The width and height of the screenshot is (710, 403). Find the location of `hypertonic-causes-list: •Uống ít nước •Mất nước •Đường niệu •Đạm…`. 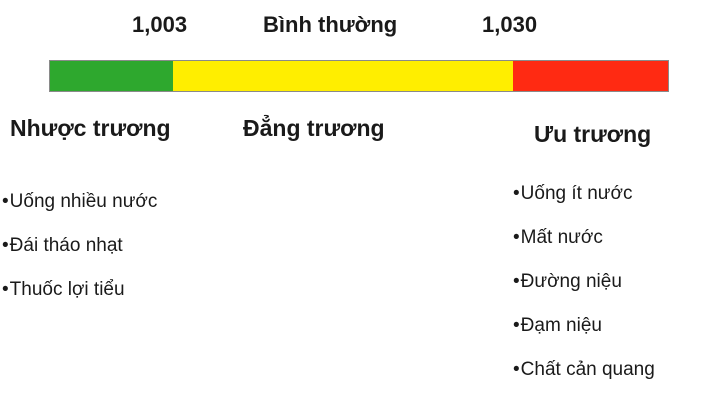

hypertonic-causes-list: •Uống ít nước •Mất nước •Đường niệu •Đạm… is located at coordinates (584, 293).